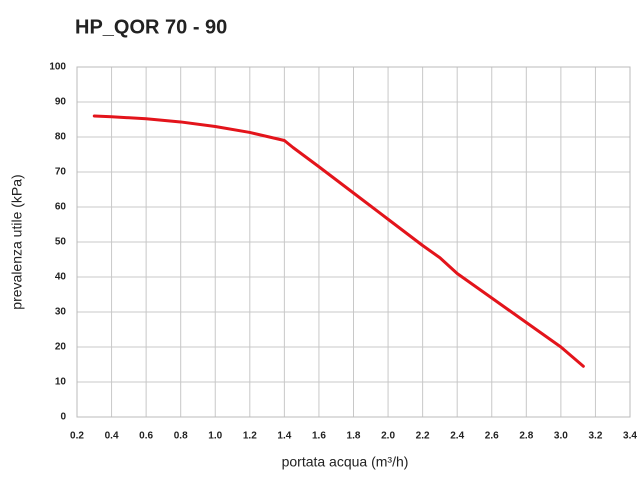 The image size is (641, 494). Describe the element at coordinates (151, 27) in the screenshot. I see `chart-title: HP_QOR 70 - 90` at that location.